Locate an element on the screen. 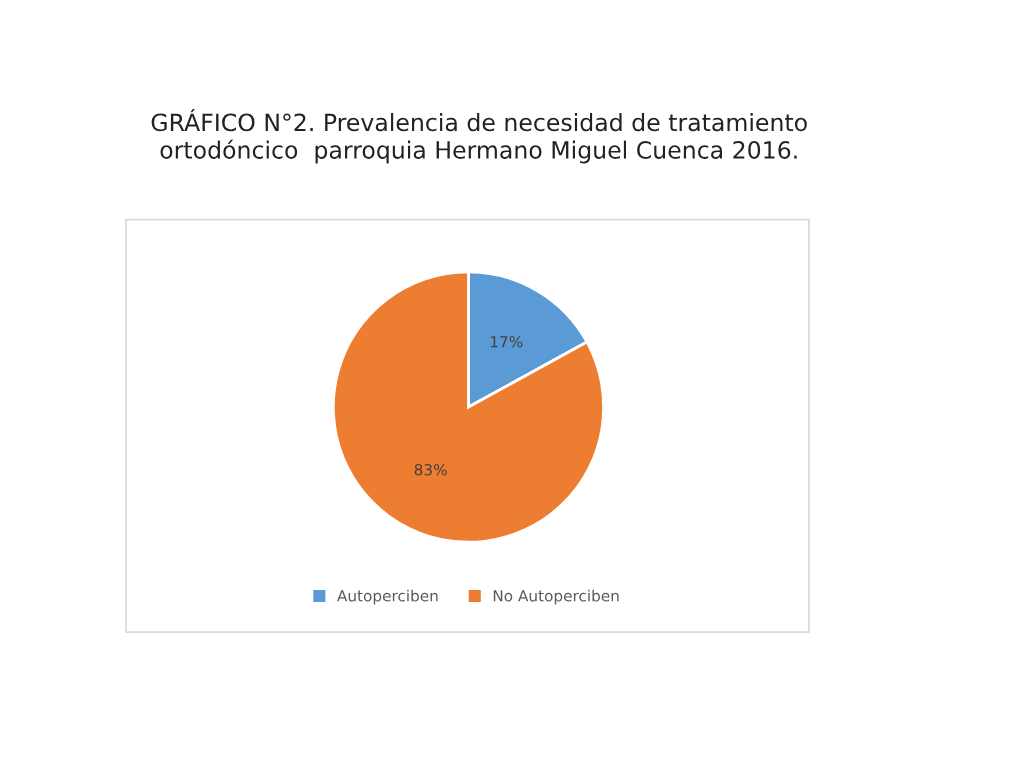 This screenshot has height=768, width=1024. data-label: 17% is located at coordinates (507, 341).